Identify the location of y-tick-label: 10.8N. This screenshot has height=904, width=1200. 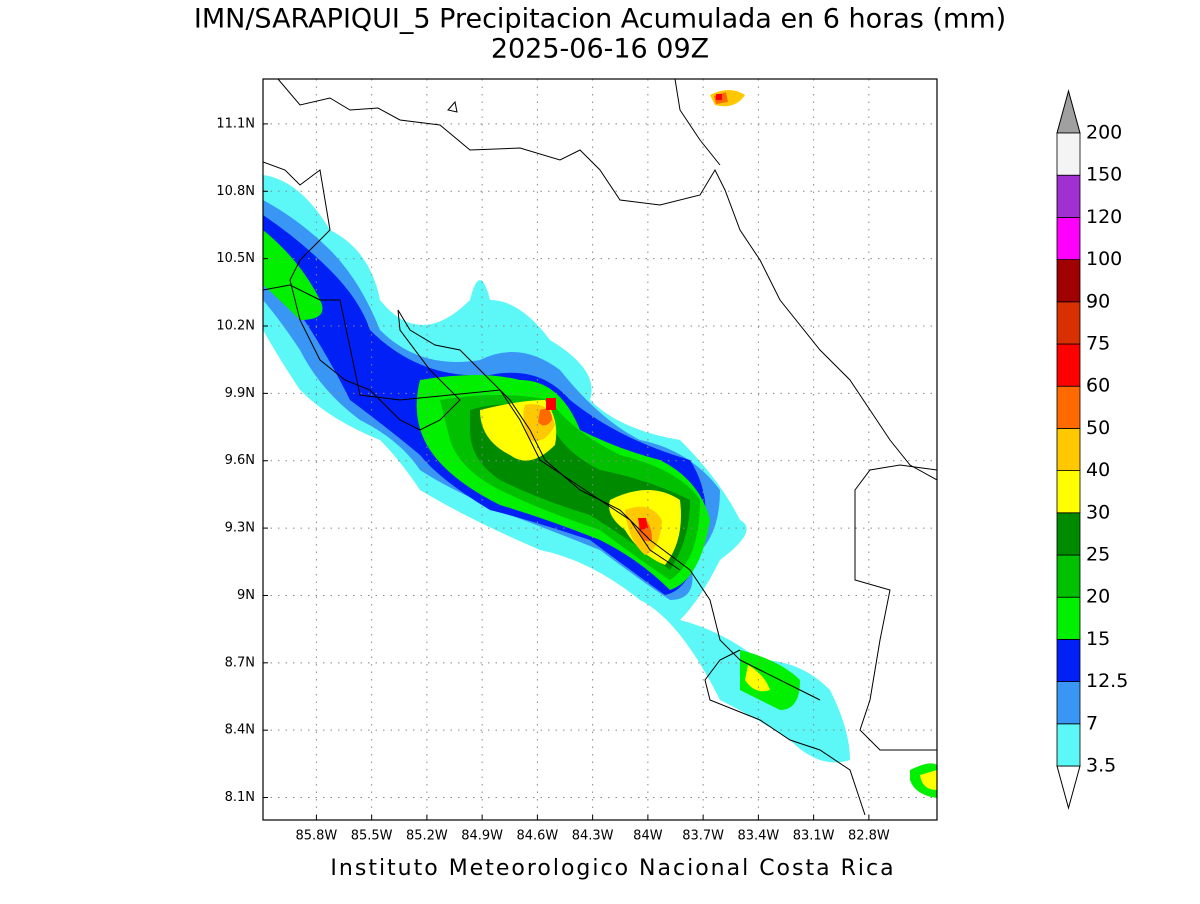
(235, 191).